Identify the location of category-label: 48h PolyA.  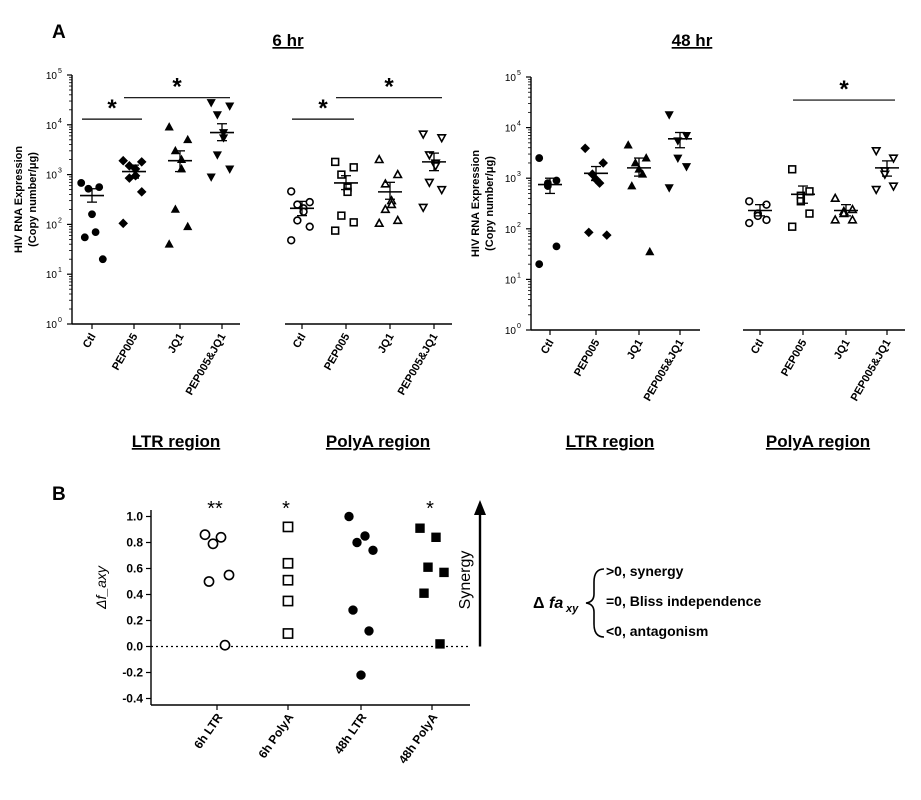
(418, 738).